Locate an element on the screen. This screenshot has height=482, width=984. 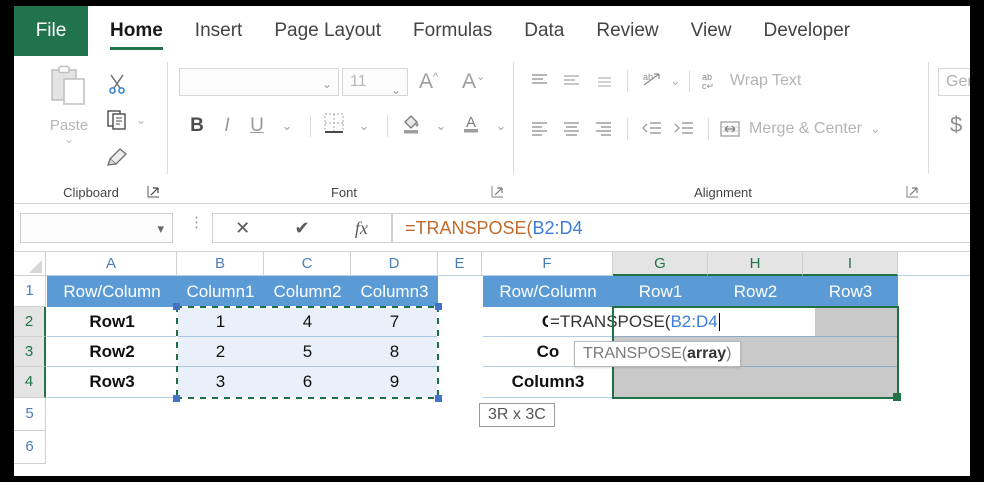
font-color-button: A is located at coordinates (471, 126).